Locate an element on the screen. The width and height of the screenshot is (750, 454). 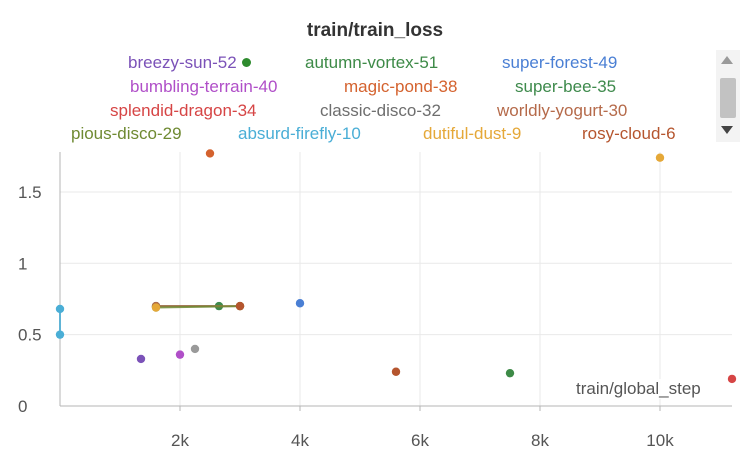
x-axis-label: train/global_step is located at coordinates (638, 389).